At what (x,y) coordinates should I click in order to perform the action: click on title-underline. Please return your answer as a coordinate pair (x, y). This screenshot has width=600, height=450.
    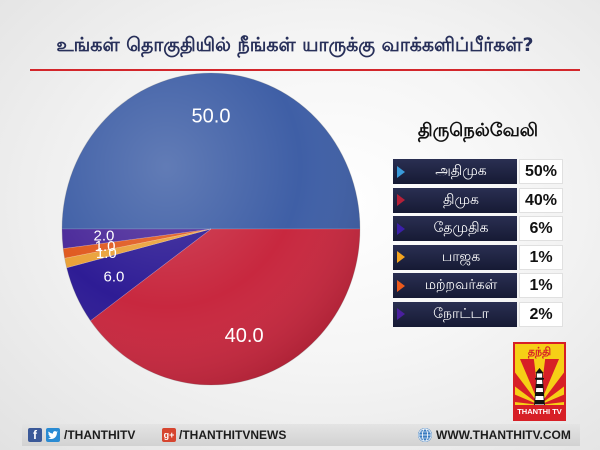
    Looking at the image, I should click on (305, 70).